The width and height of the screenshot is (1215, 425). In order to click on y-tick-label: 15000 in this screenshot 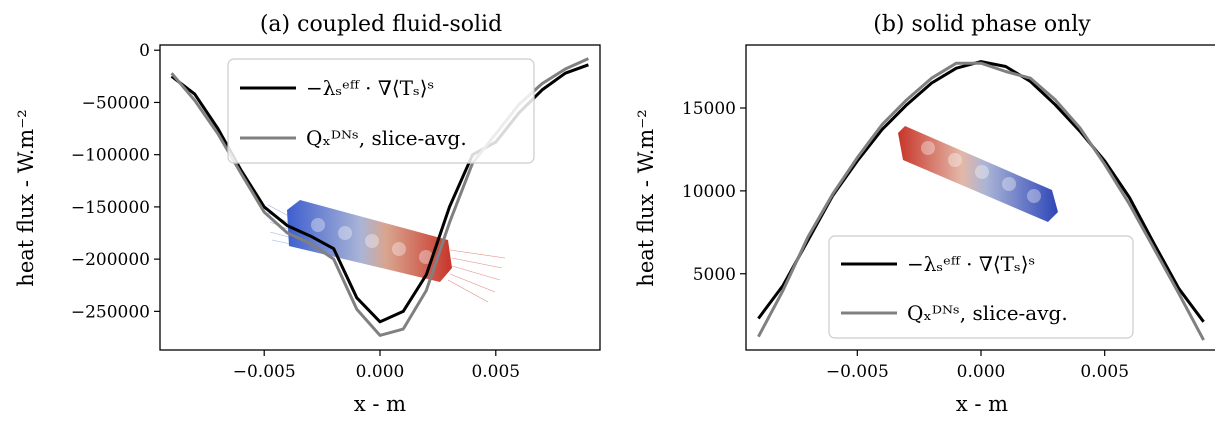, I will do `click(709, 109)`.